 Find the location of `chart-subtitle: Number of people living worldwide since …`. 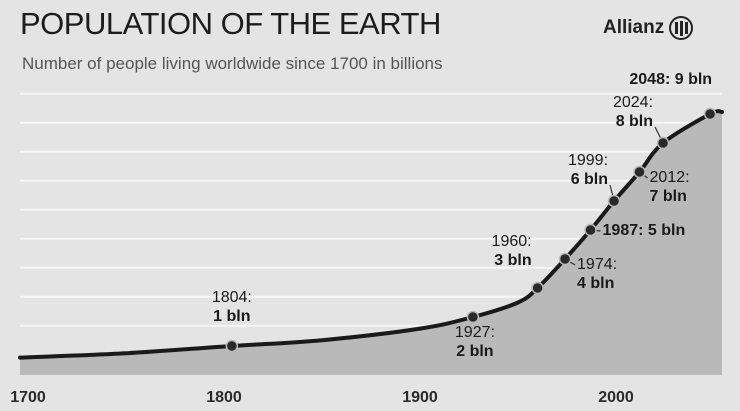

chart-subtitle: Number of people living worldwide since … is located at coordinates (232, 63).